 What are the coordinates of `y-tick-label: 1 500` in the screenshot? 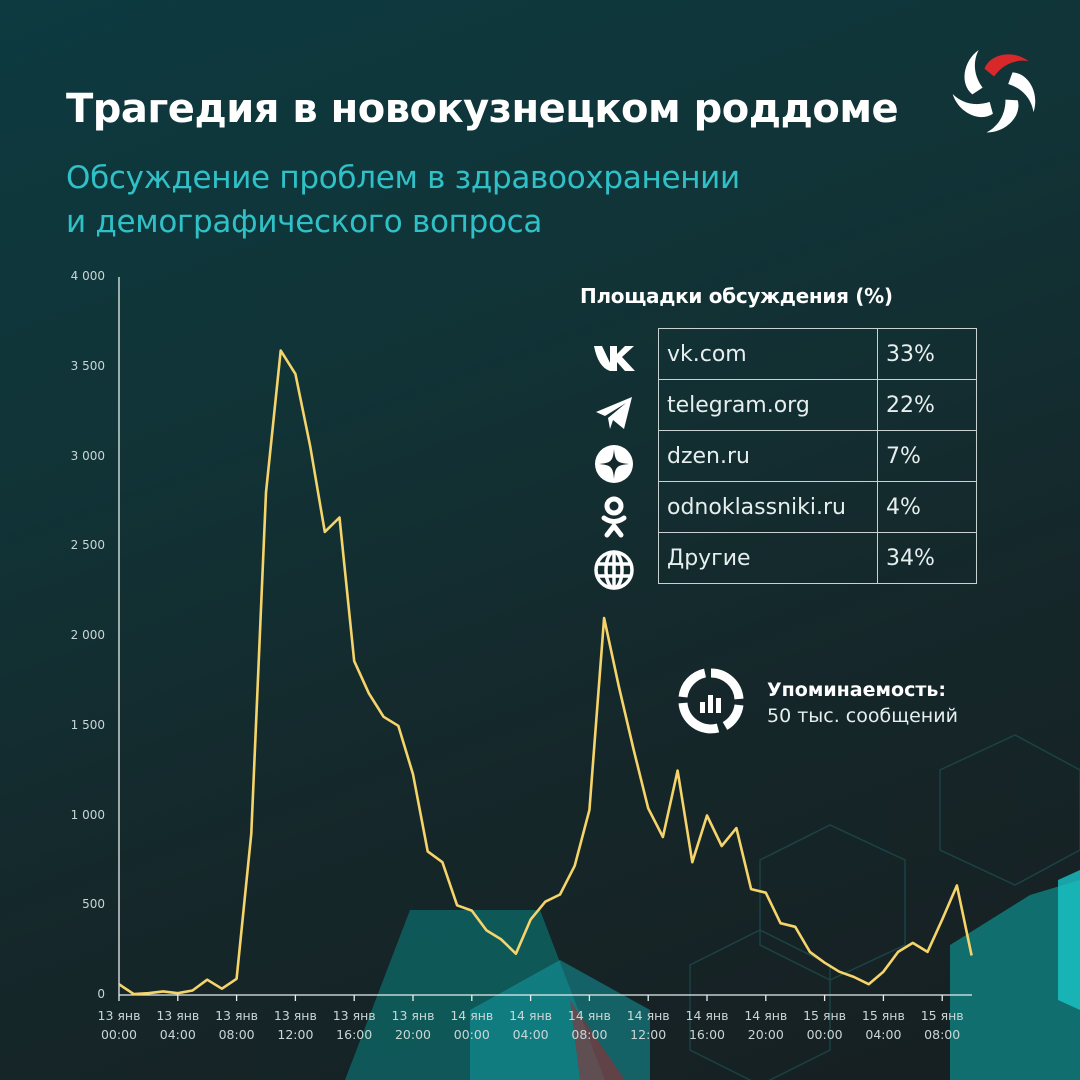 It's located at (87, 724).